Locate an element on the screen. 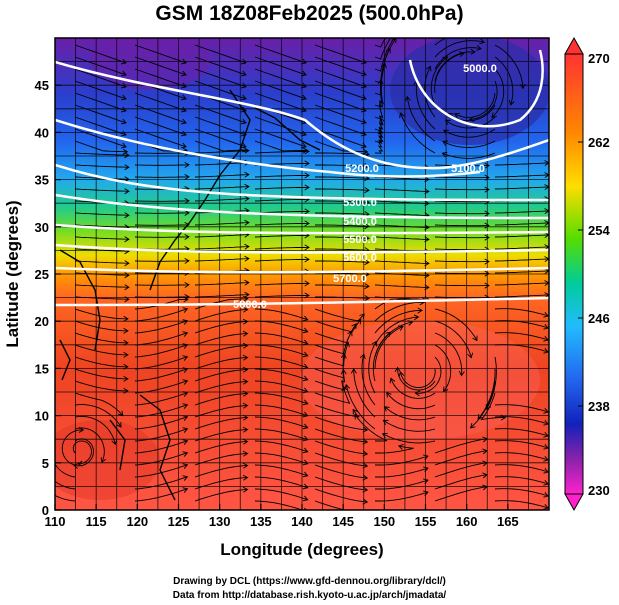 The width and height of the screenshot is (619, 605). contour-label: 5600.0 is located at coordinates (360, 258).